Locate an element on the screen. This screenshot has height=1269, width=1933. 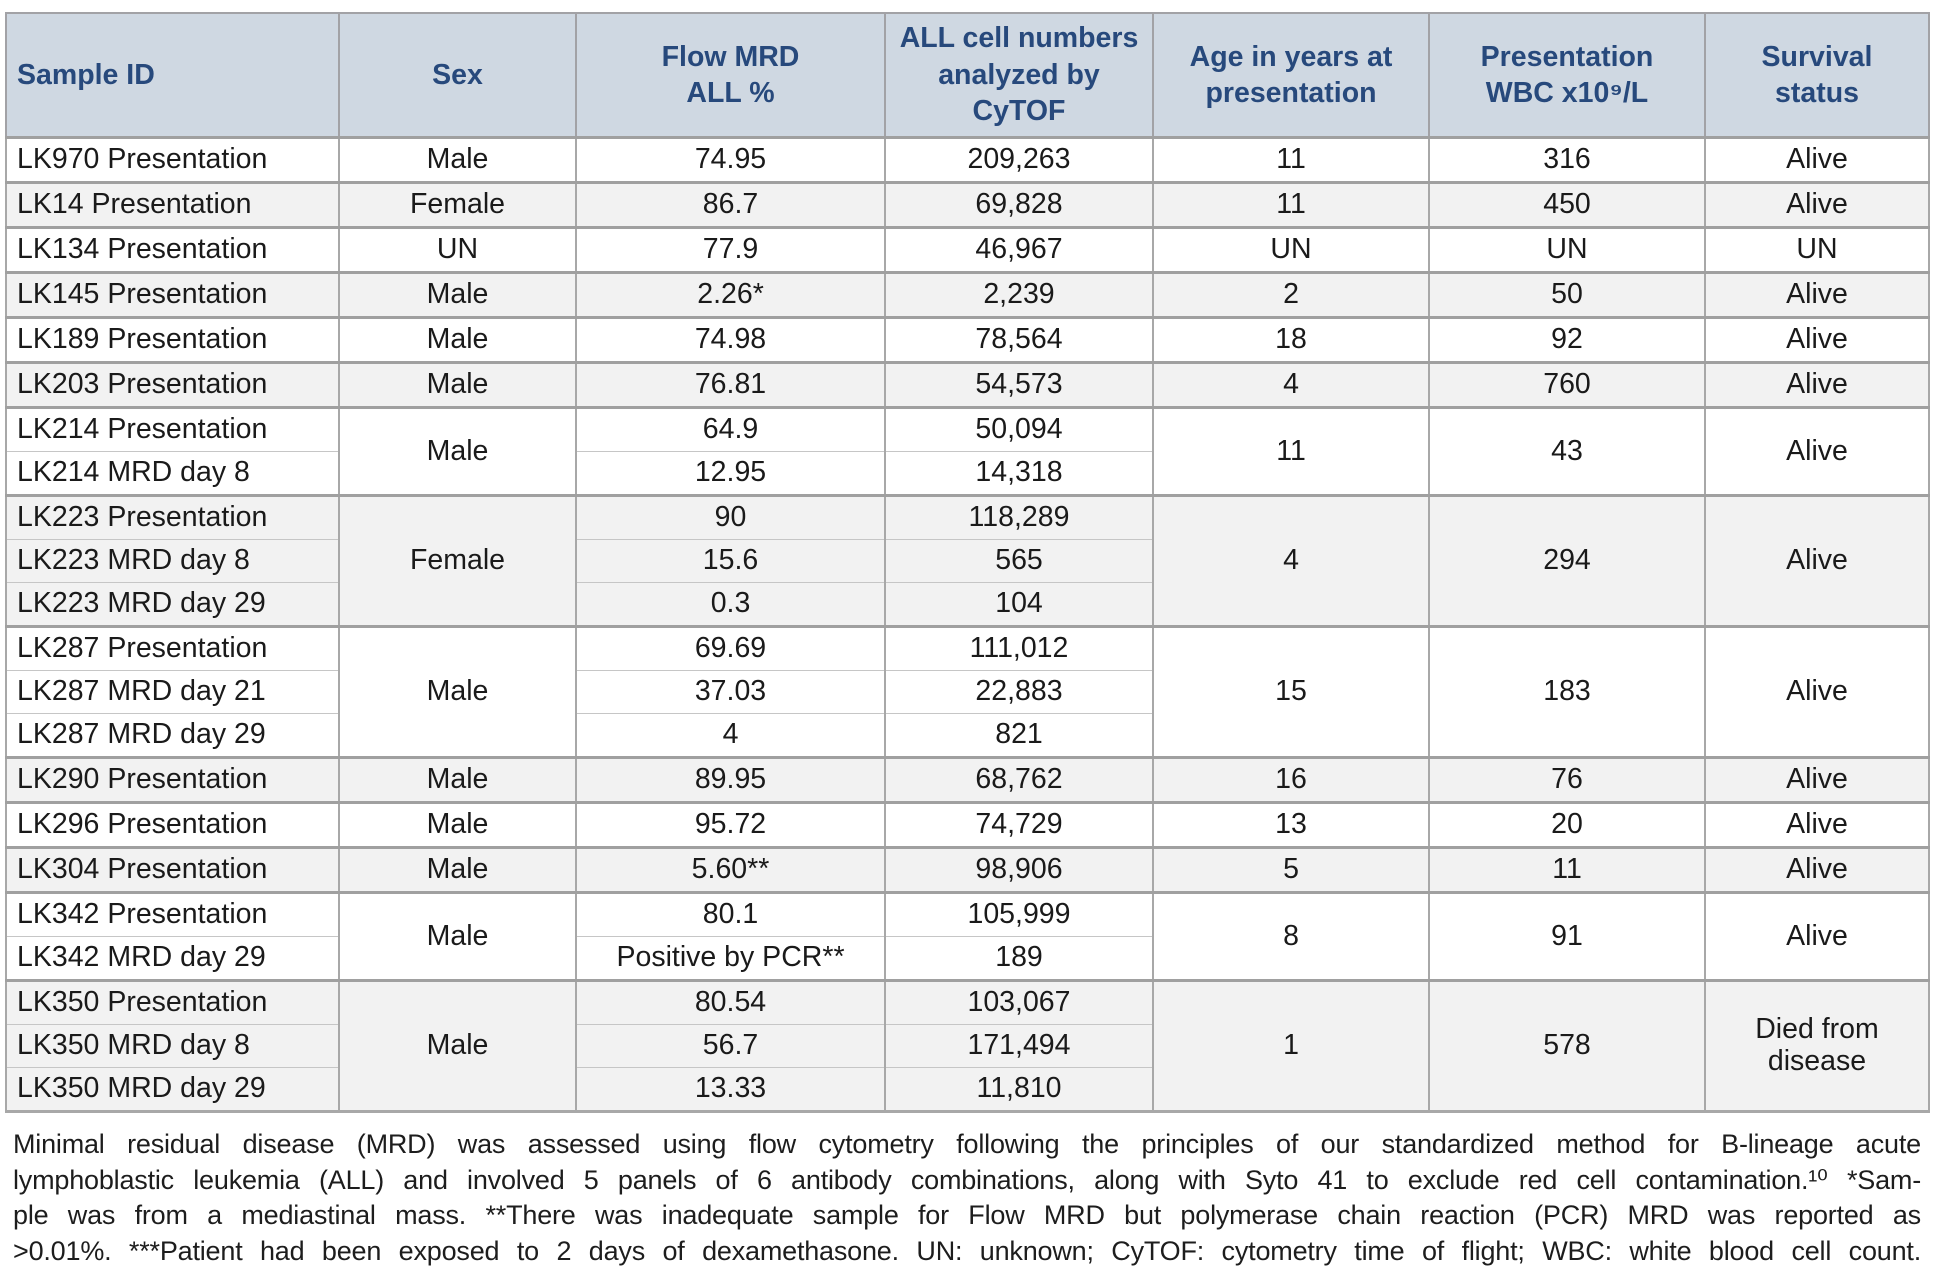
cell-count-cell: 74,729 is located at coordinates (1019, 825).